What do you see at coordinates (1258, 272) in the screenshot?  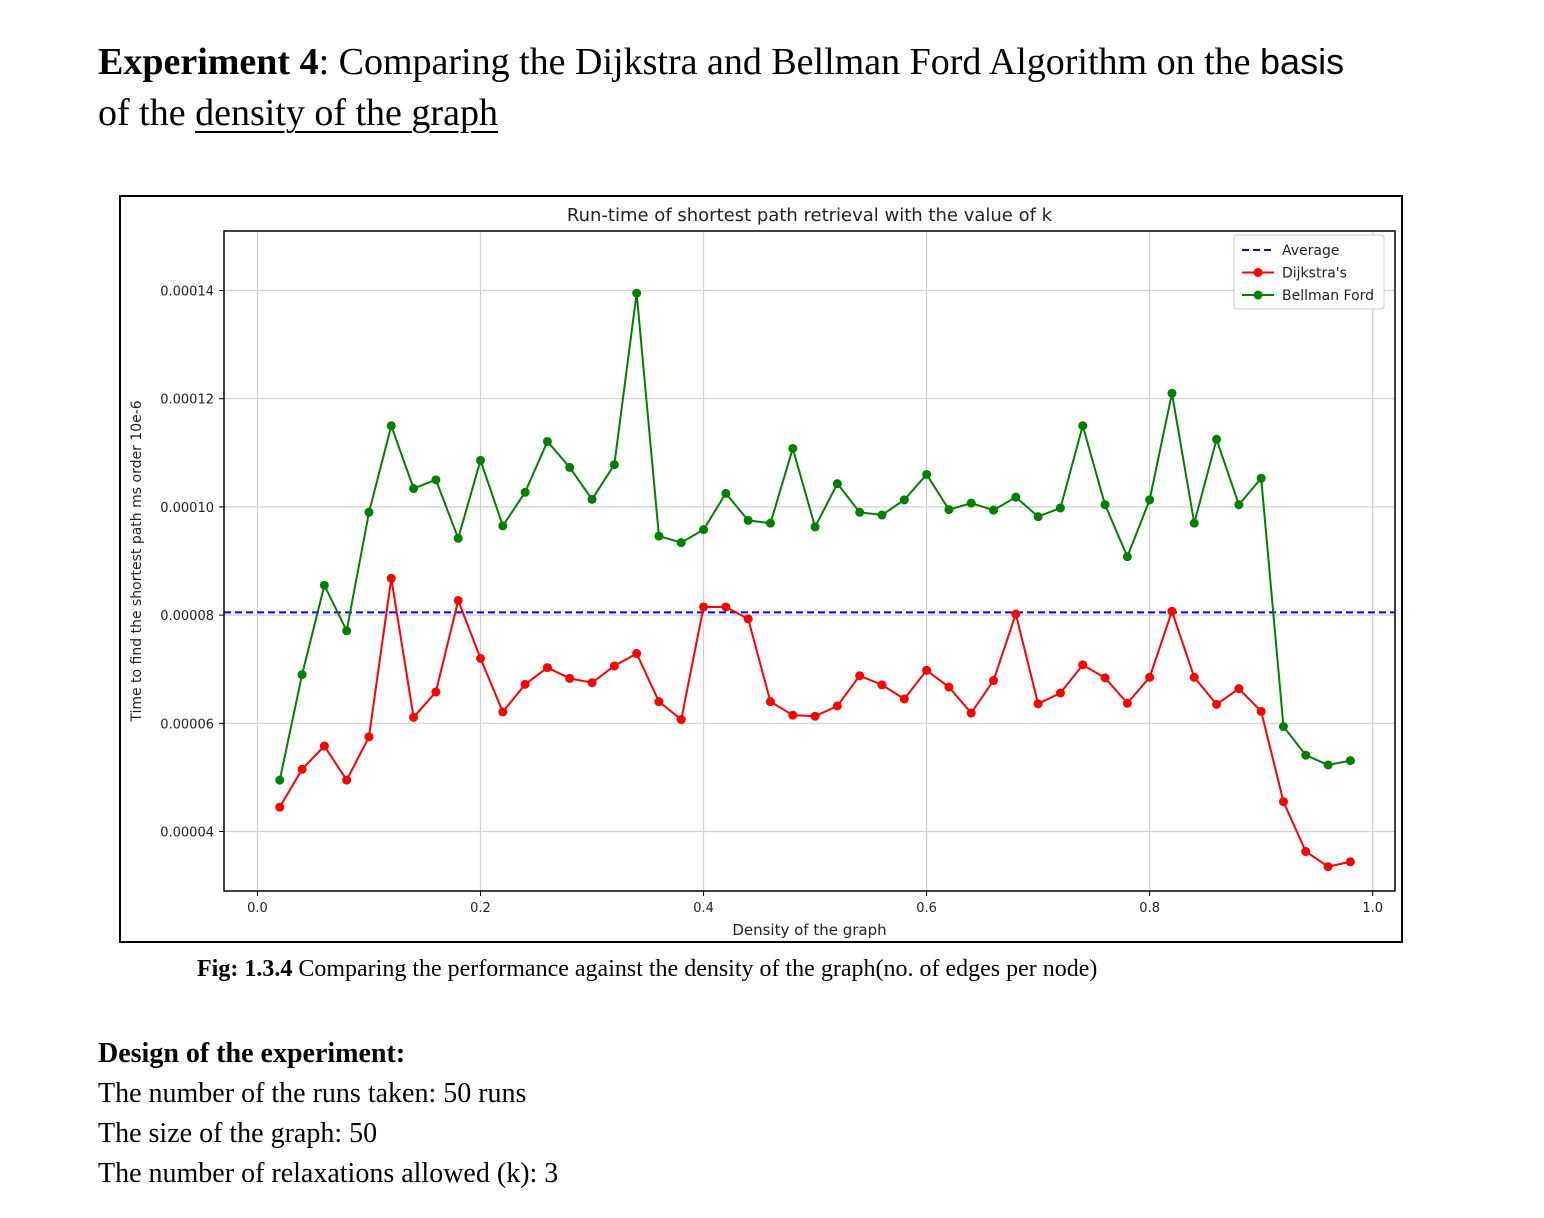 I see `legend-marker-dijkstra-s` at bounding box center [1258, 272].